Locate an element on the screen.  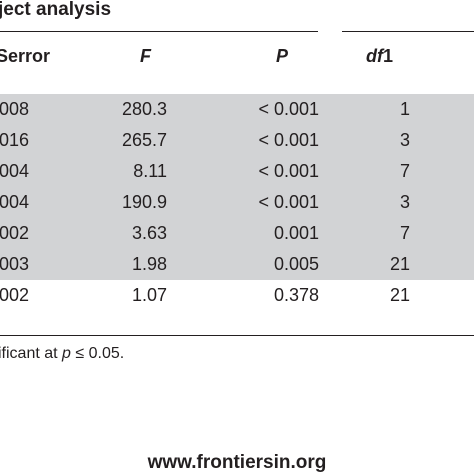
cell-serror: 003 is located at coordinates (15, 264).